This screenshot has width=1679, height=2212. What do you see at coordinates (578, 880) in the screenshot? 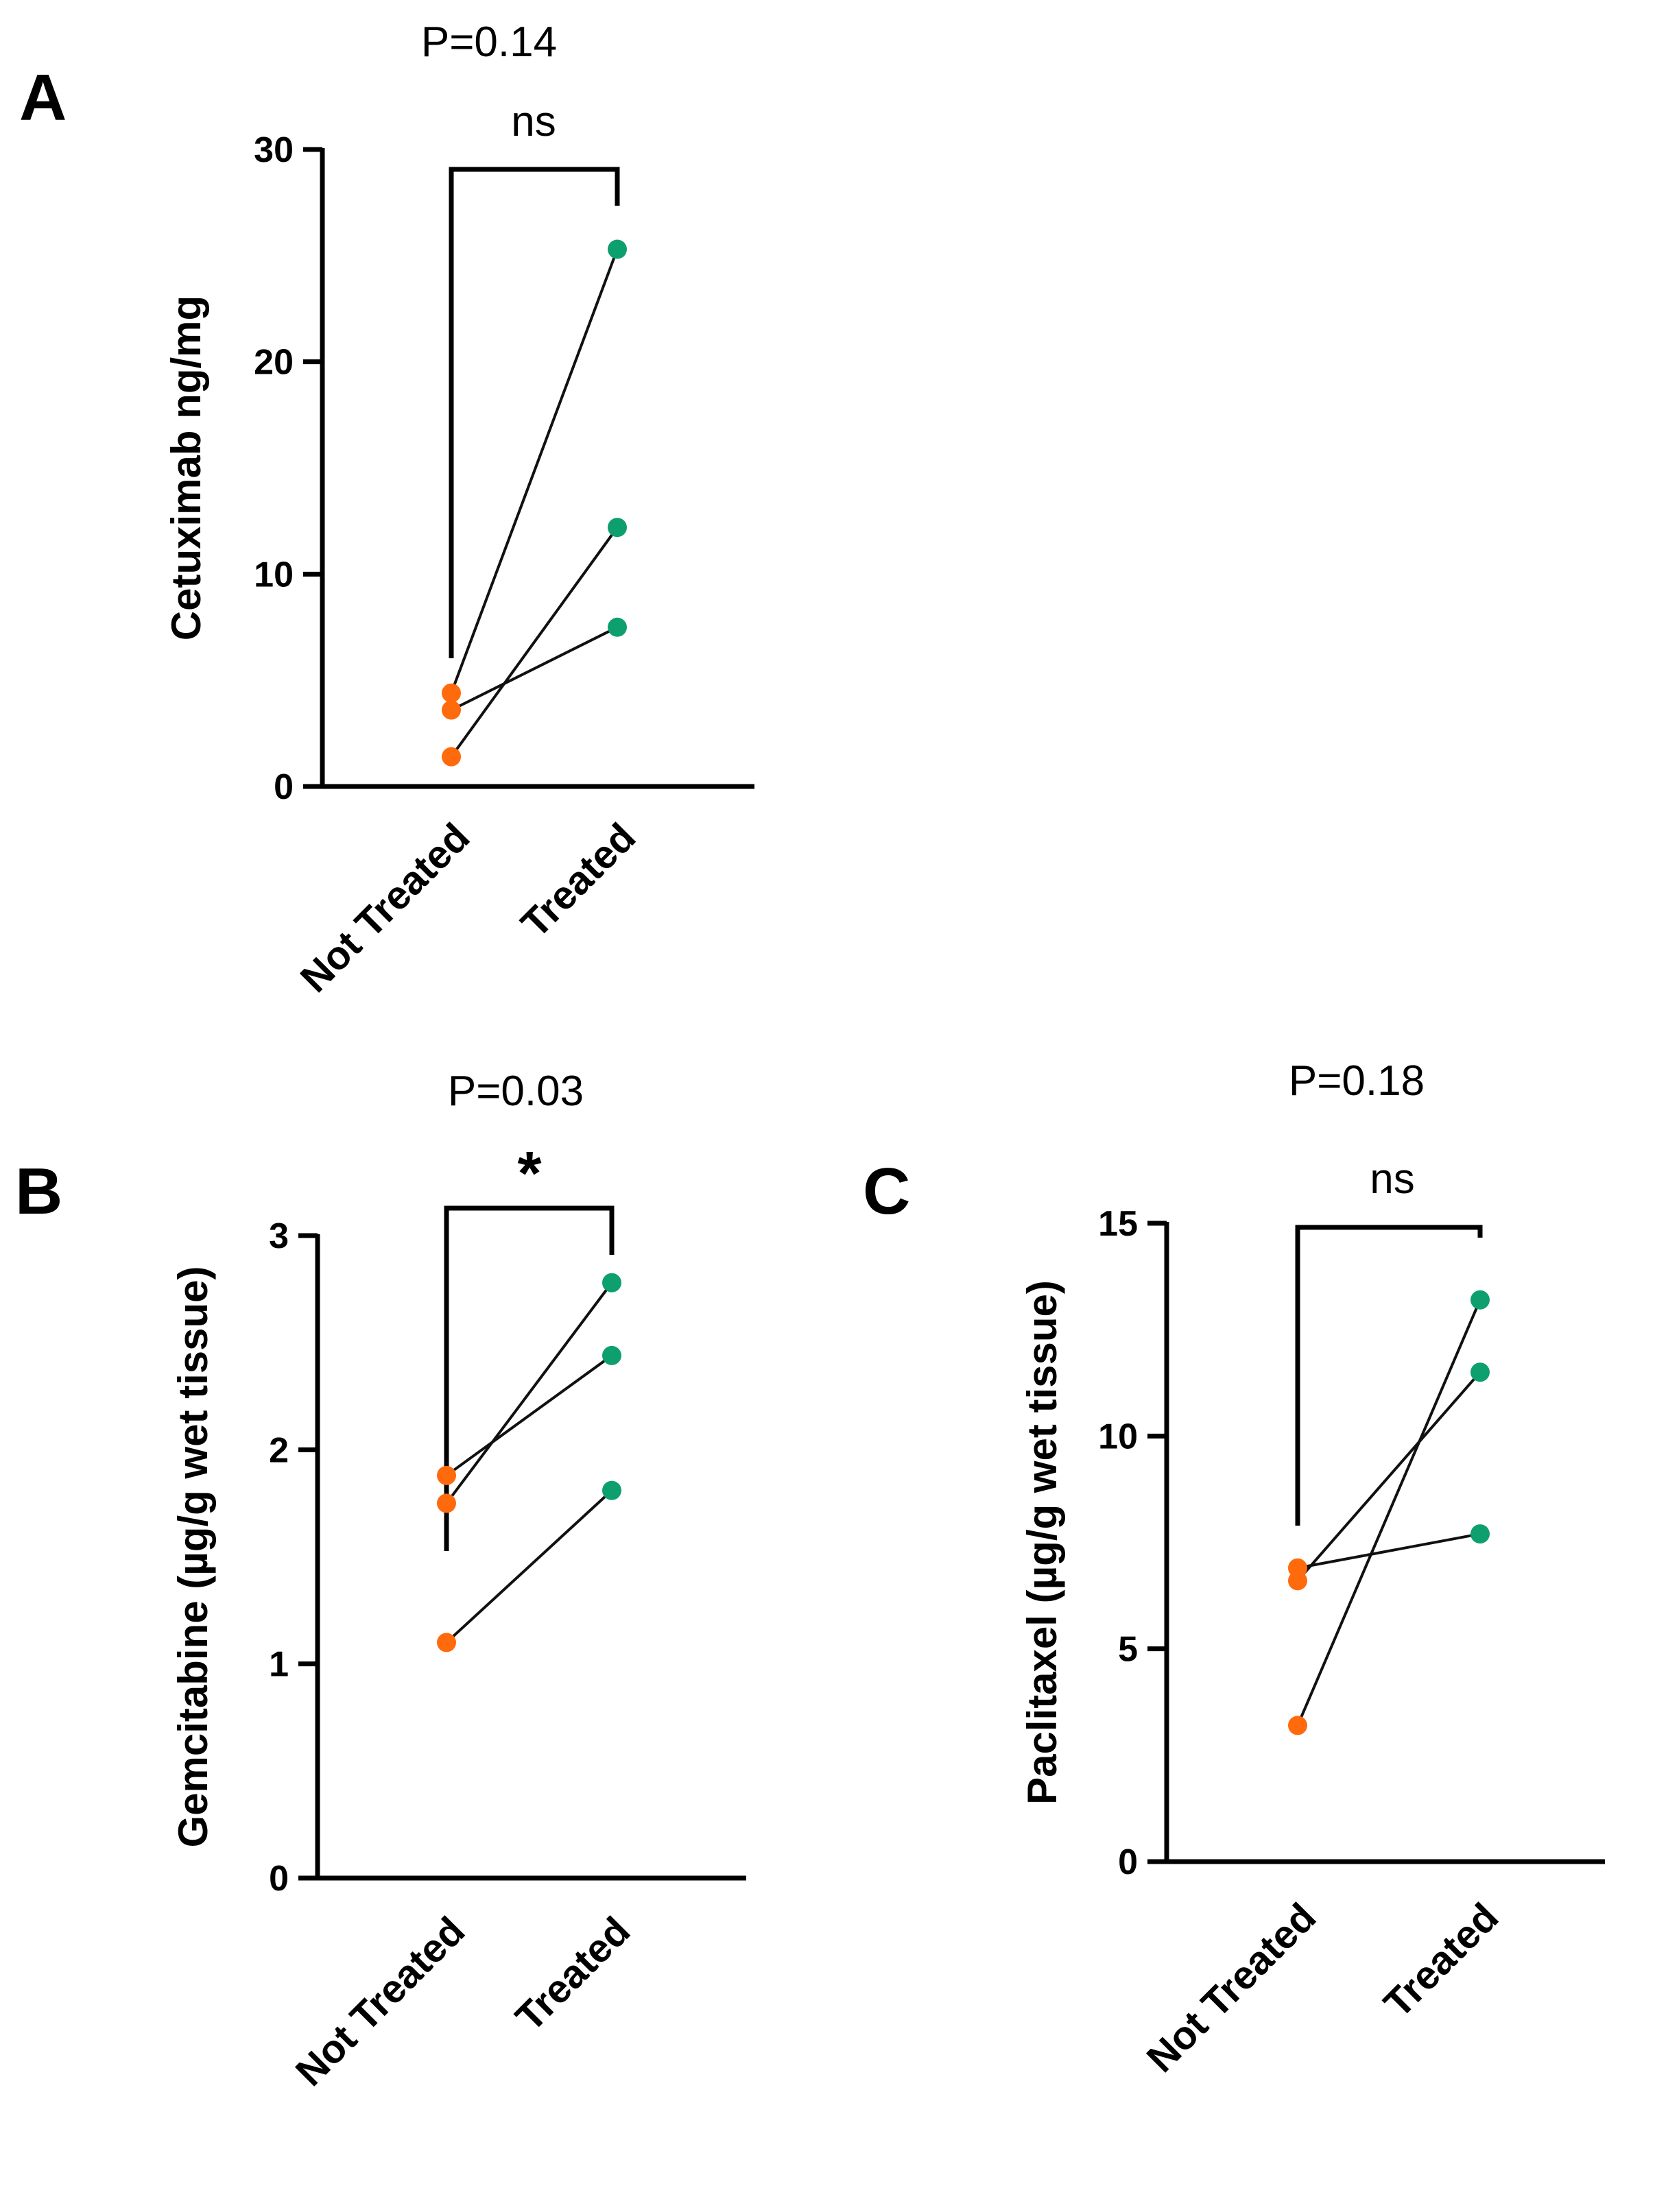
I see `panel-a-xlabel-treated: Treated` at bounding box center [578, 880].